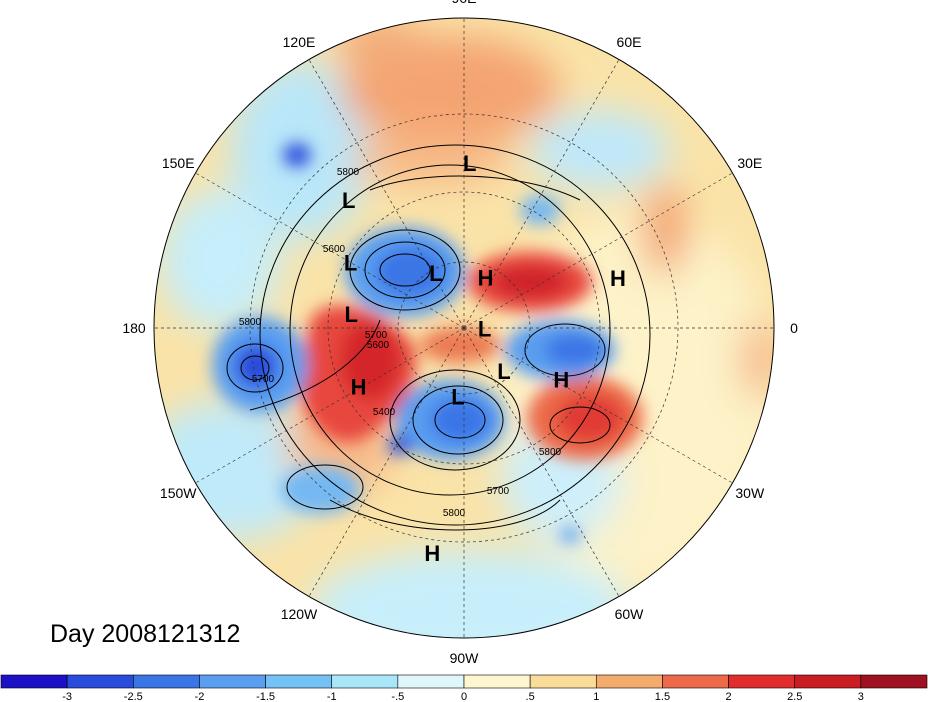 The image size is (928, 702). What do you see at coordinates (133, 696) in the screenshot?
I see `colorbar-tick-label: -2.5` at bounding box center [133, 696].